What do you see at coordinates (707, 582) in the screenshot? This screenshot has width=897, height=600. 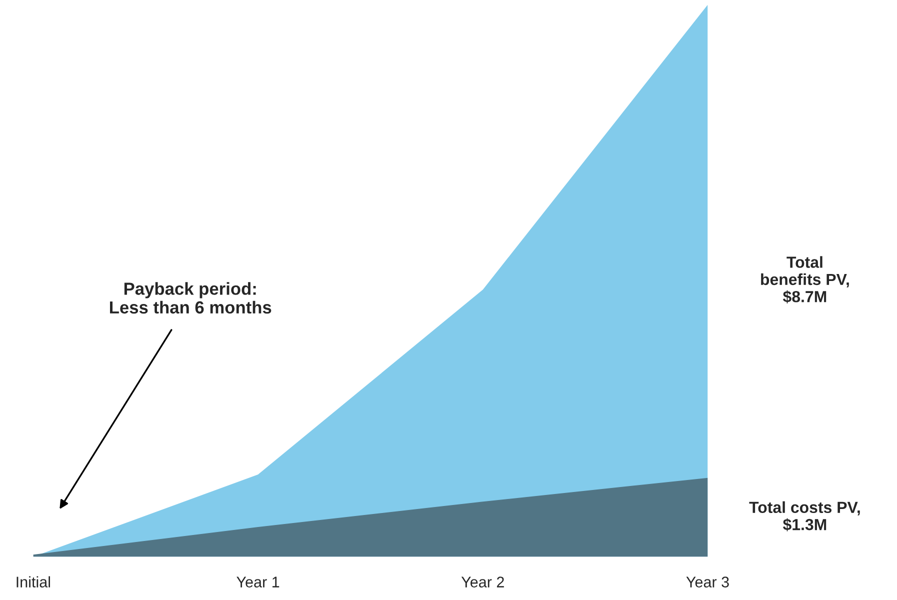 I see `x-tick-label: Year 3` at bounding box center [707, 582].